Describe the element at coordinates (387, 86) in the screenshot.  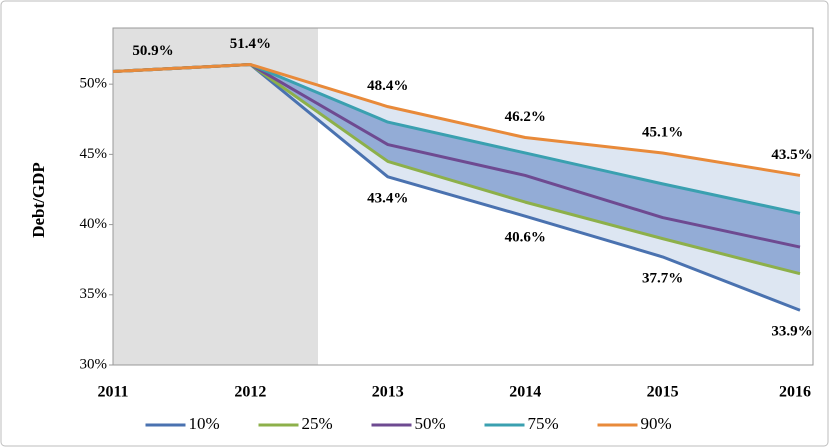
I see `data-label: 48.4%` at that location.